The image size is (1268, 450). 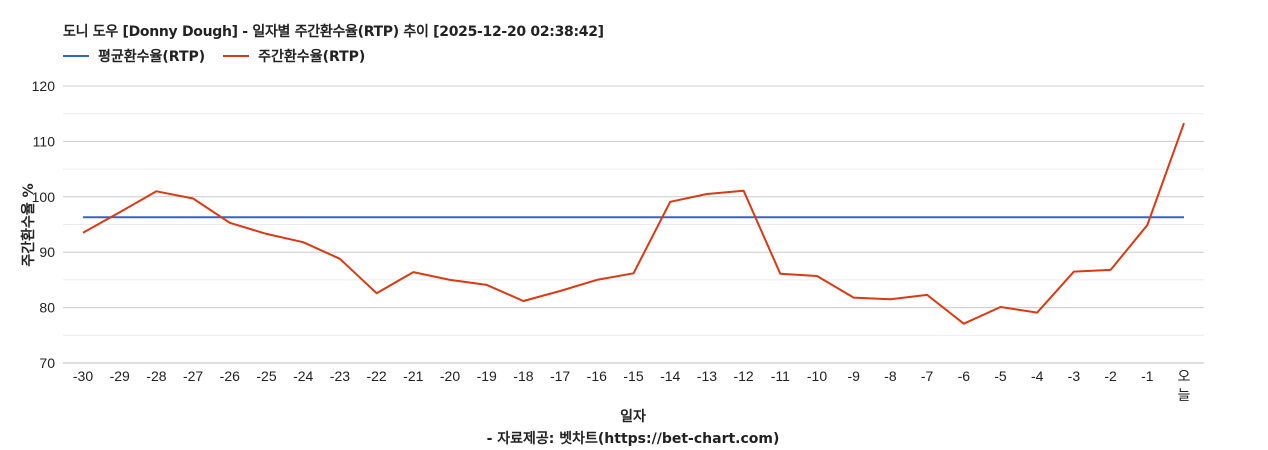 What do you see at coordinates (47, 363) in the screenshot?
I see `y-tick-label: 70` at bounding box center [47, 363].